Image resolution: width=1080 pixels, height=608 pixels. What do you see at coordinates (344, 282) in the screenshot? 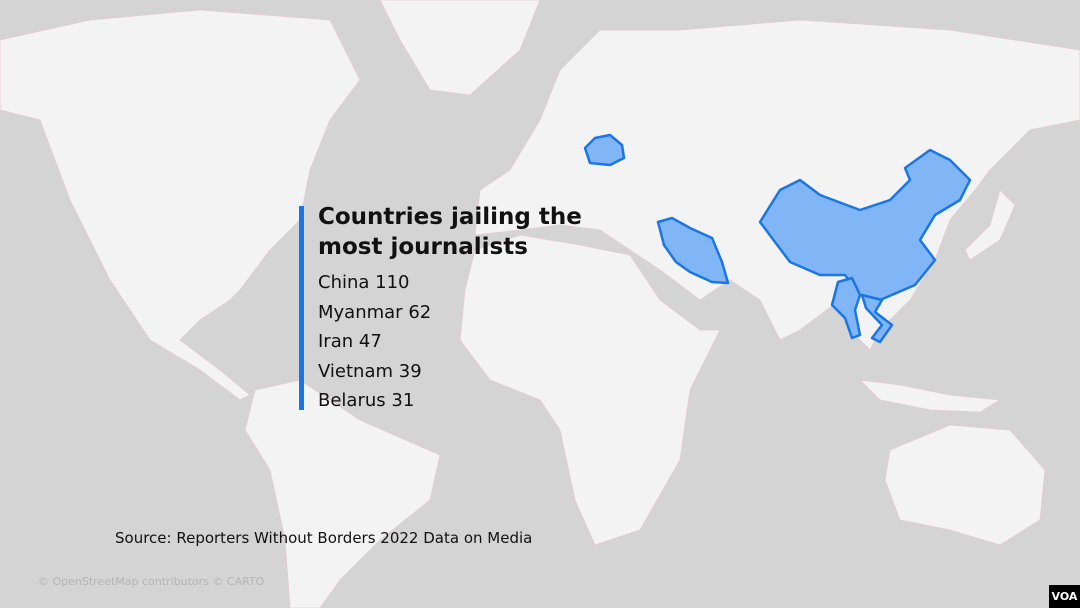
I see `country-name: China` at bounding box center [344, 282].